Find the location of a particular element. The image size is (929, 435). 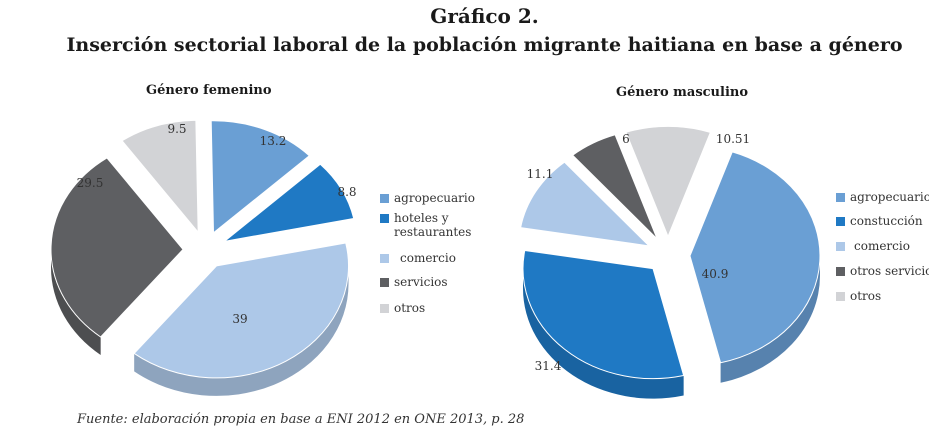

chart-title-male: Género masculino is located at coordinates (682, 92).